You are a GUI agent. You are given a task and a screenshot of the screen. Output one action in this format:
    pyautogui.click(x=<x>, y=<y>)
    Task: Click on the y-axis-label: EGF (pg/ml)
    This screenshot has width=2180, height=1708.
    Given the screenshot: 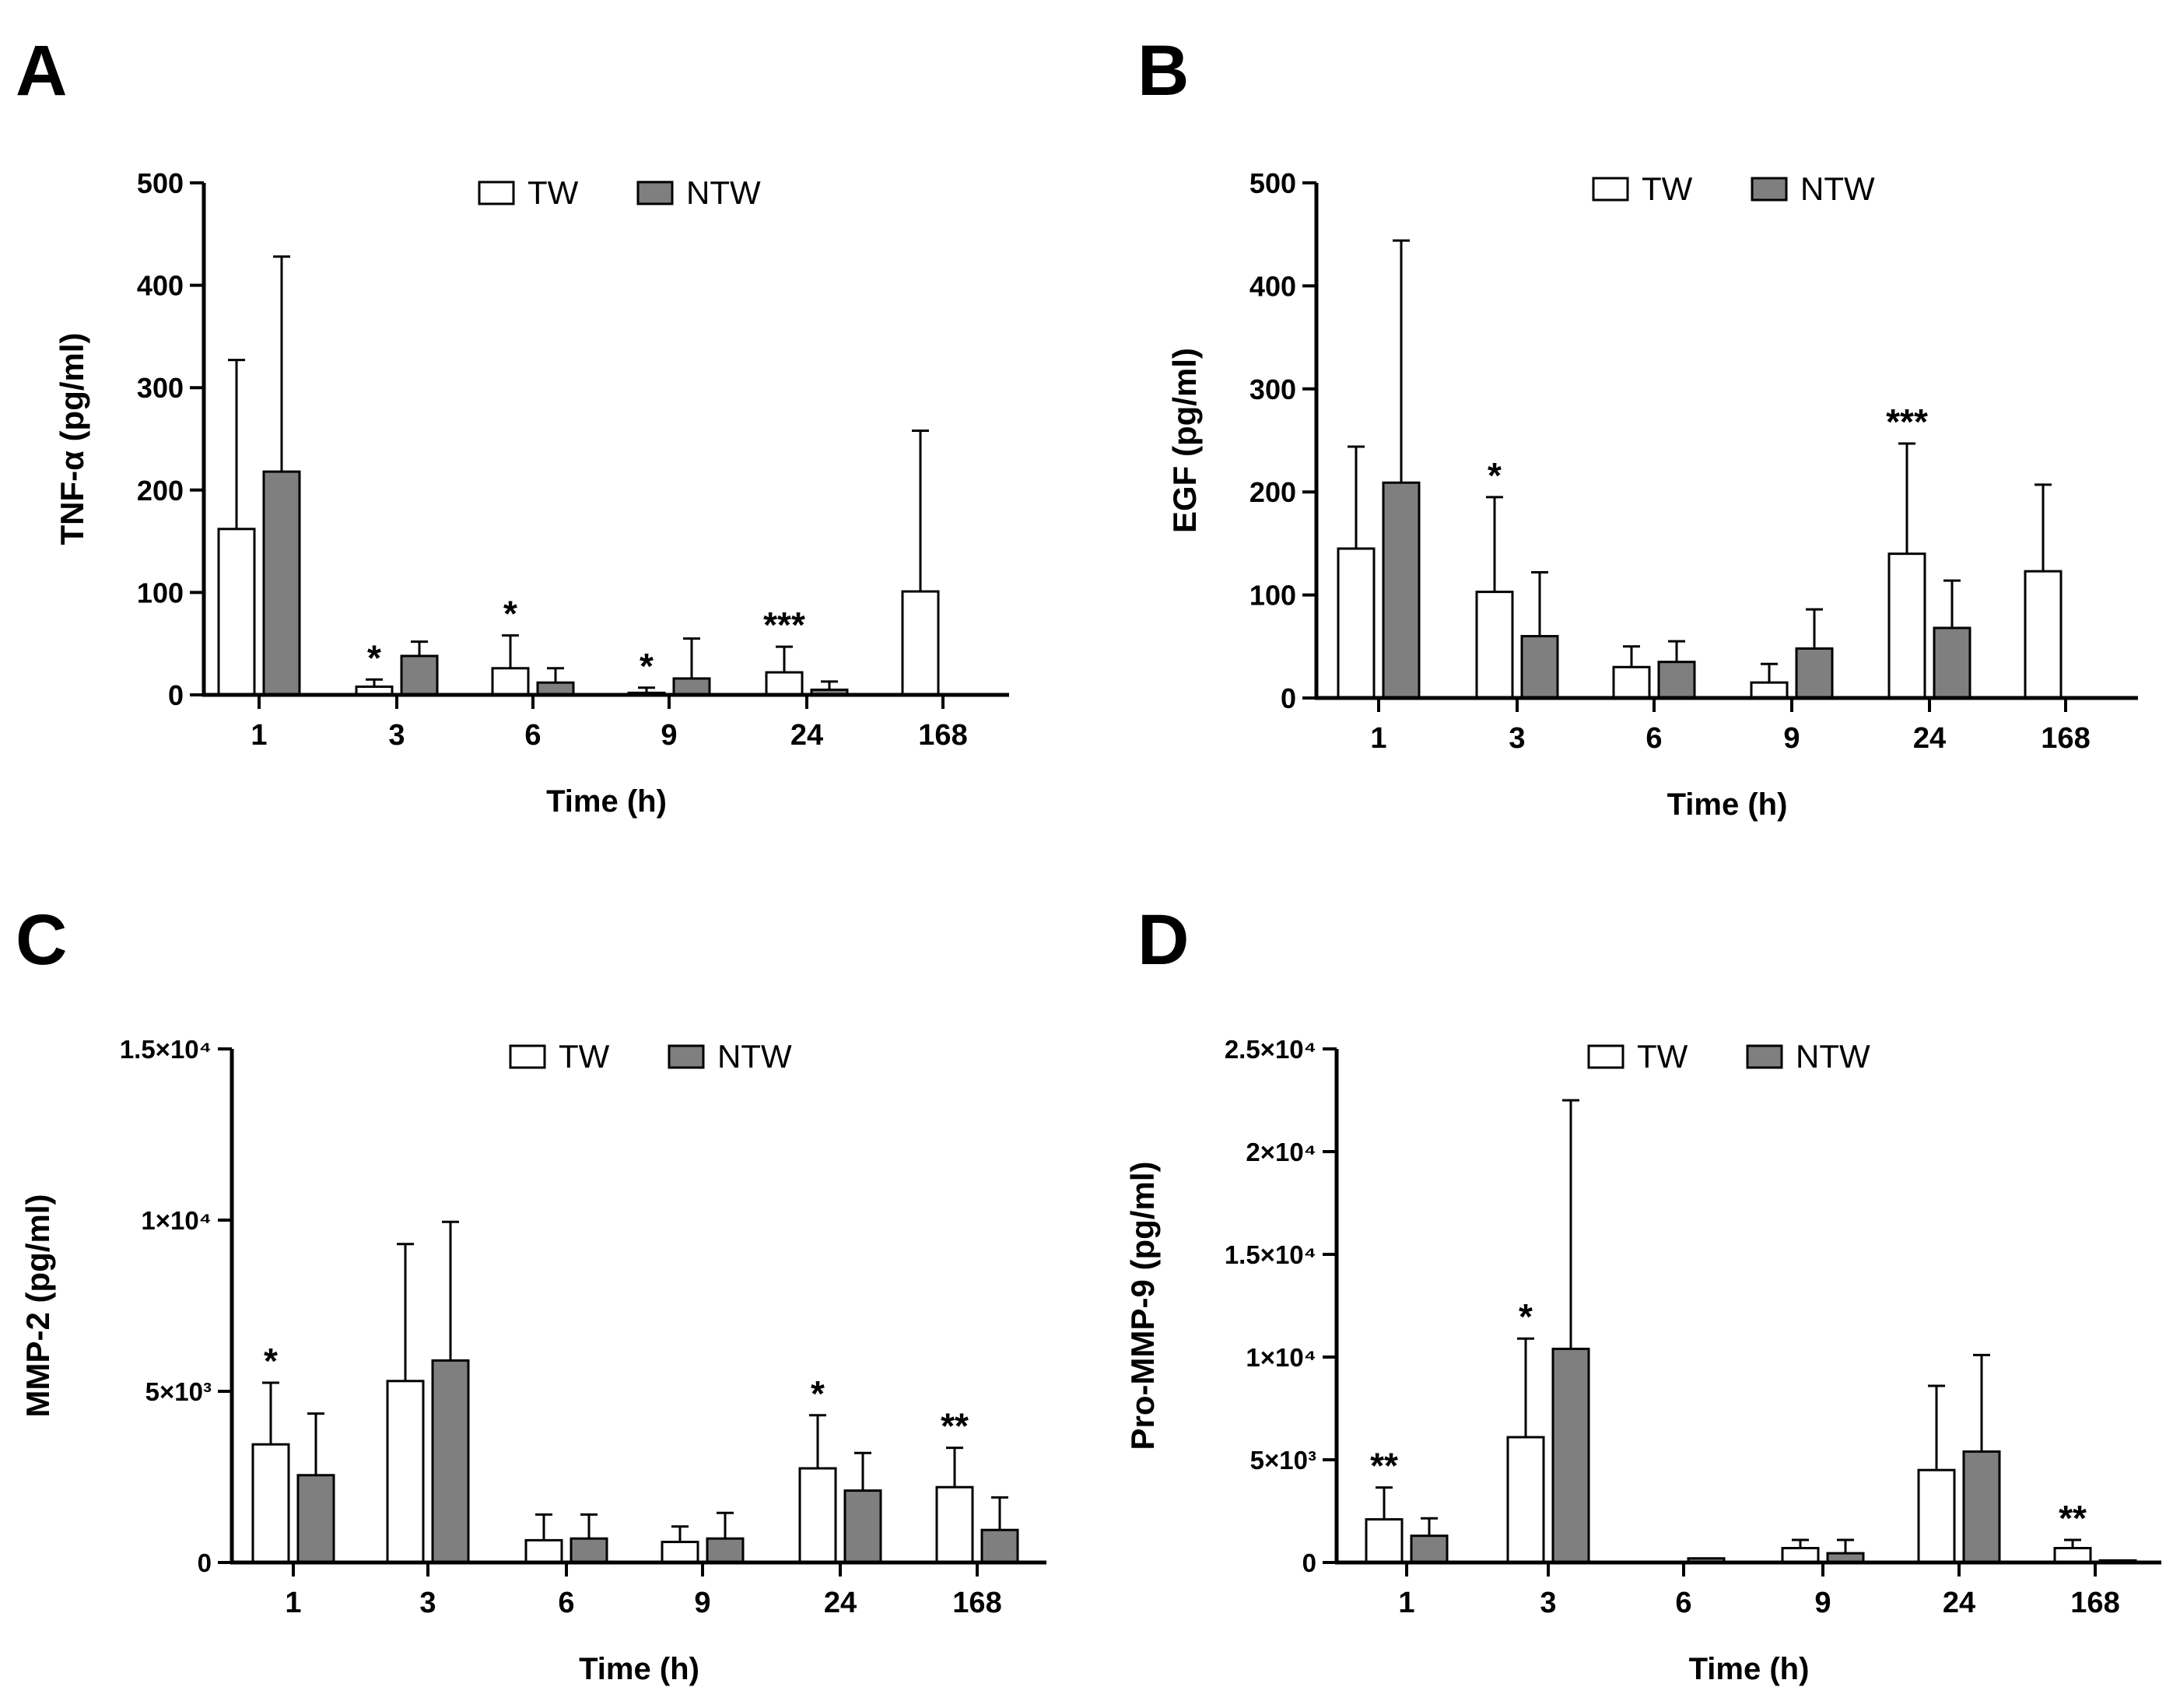 What is the action you would take?
    pyautogui.click(x=1184, y=440)
    